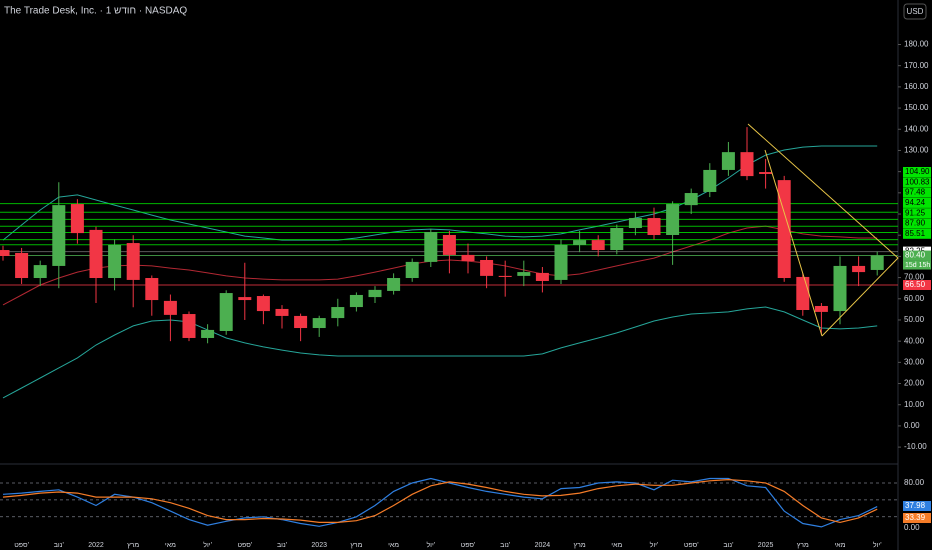  I want to click on y-tick-label: 140.00, so click(916, 128).